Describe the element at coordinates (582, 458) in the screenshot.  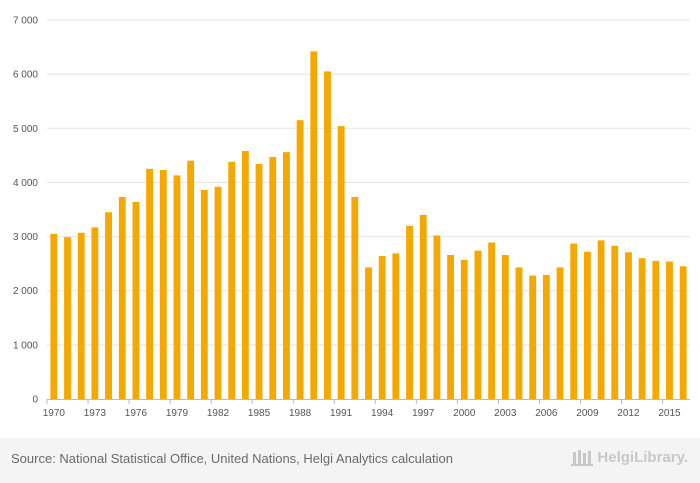
I see `library-icon` at that location.